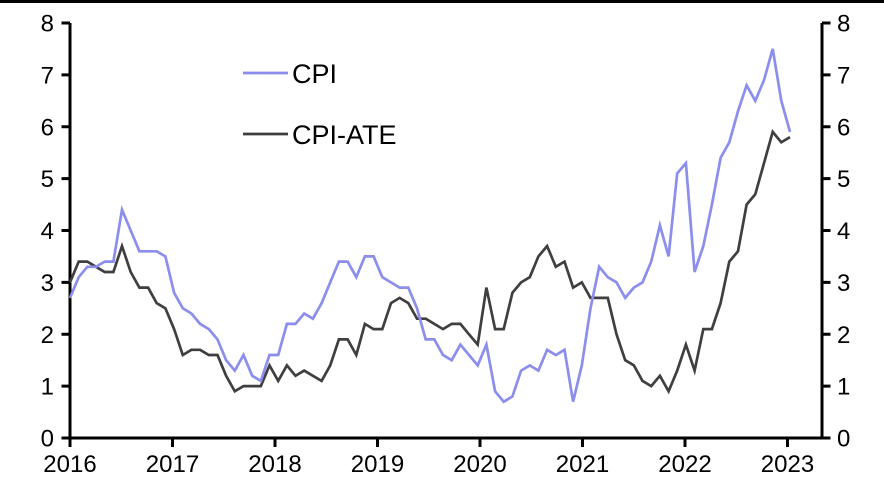 The width and height of the screenshot is (884, 503). I want to click on y-tick-label-left: 4, so click(47, 231).